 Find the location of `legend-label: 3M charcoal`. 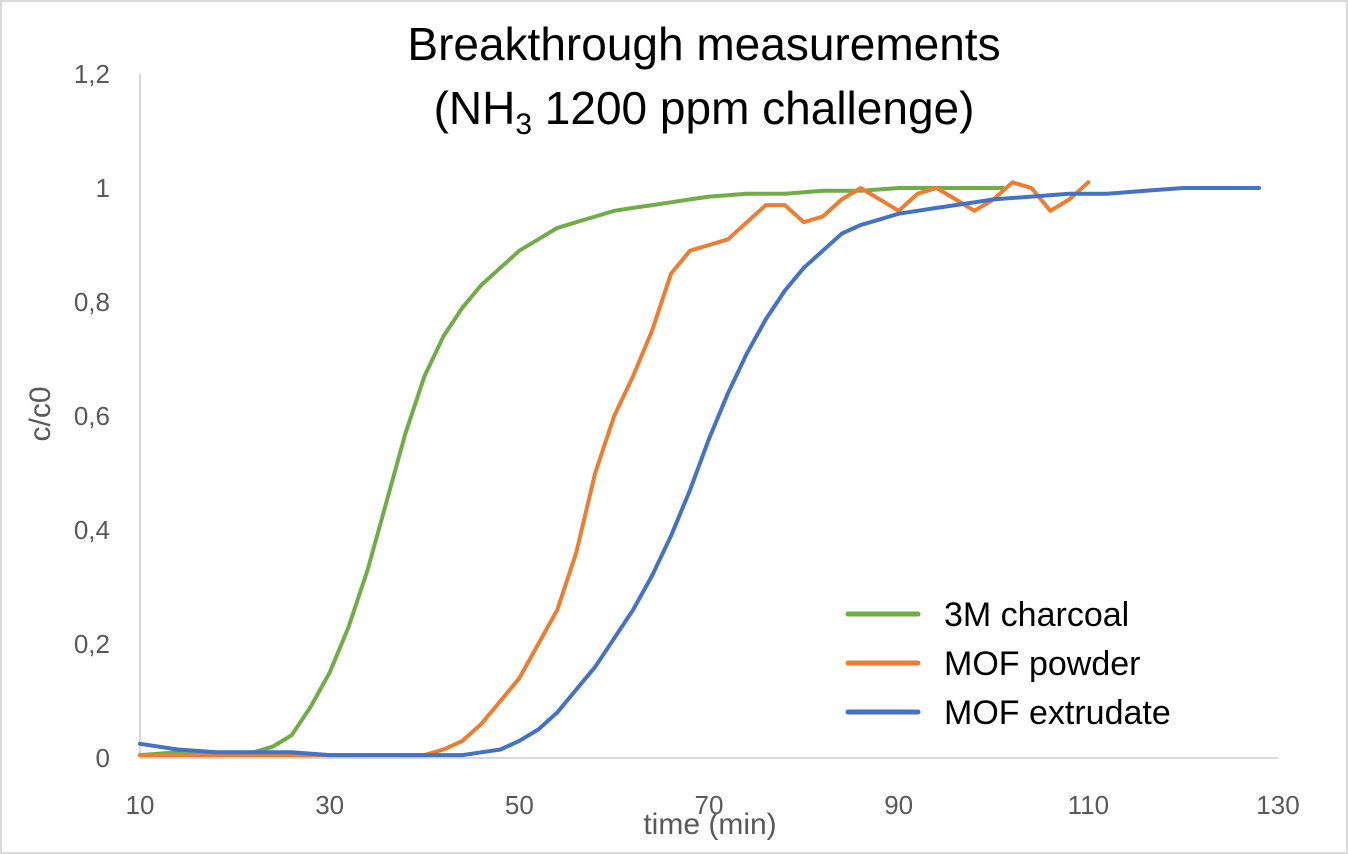

legend-label: 3M charcoal is located at coordinates (1036, 615).